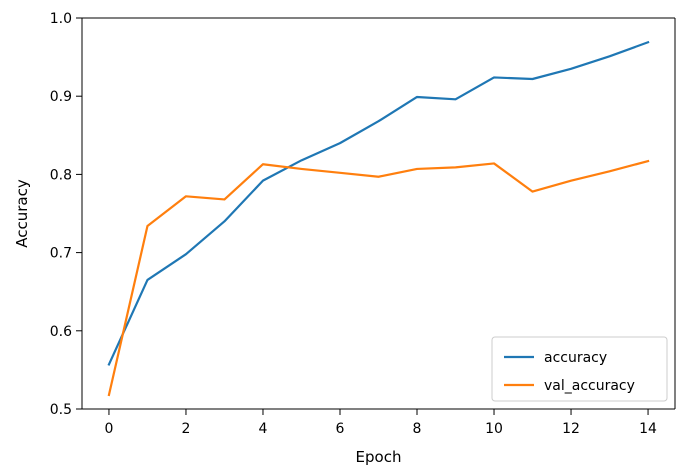  I want to click on x-axis-label: Epoch, so click(379, 457).